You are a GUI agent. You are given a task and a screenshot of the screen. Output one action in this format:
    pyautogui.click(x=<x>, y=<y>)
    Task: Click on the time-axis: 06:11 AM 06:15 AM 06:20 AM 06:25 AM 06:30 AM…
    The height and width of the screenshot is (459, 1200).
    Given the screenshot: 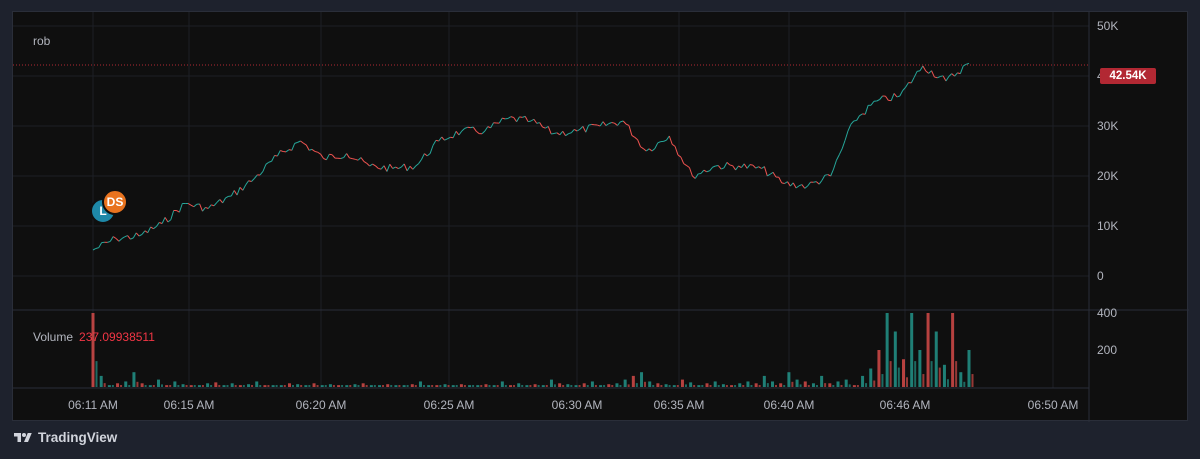 What is the action you would take?
    pyautogui.click(x=573, y=405)
    